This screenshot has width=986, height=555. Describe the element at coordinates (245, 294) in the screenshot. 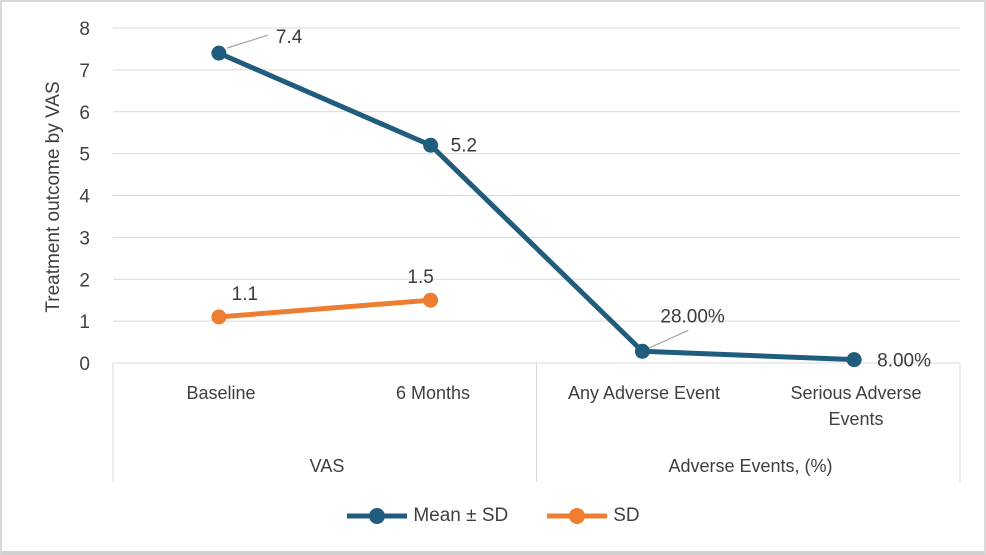

I see `data-point-label: 1.1` at that location.